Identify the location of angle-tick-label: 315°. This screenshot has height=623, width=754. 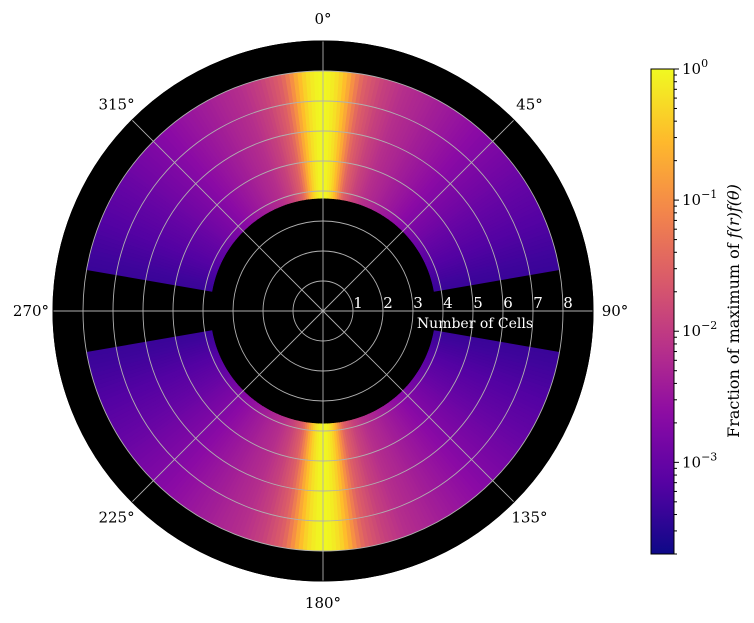
(116, 105).